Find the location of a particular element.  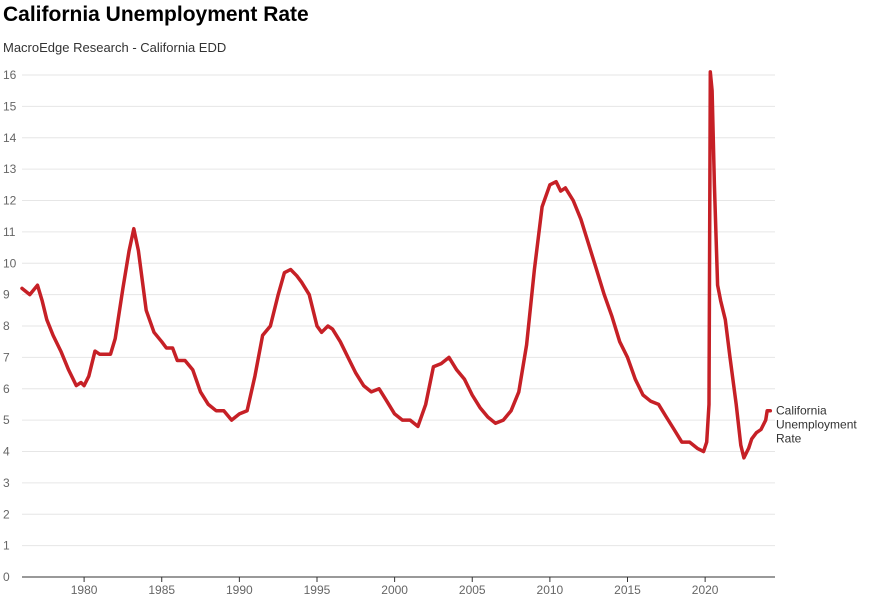

y-tick-label: 10 is located at coordinates (10, 263).